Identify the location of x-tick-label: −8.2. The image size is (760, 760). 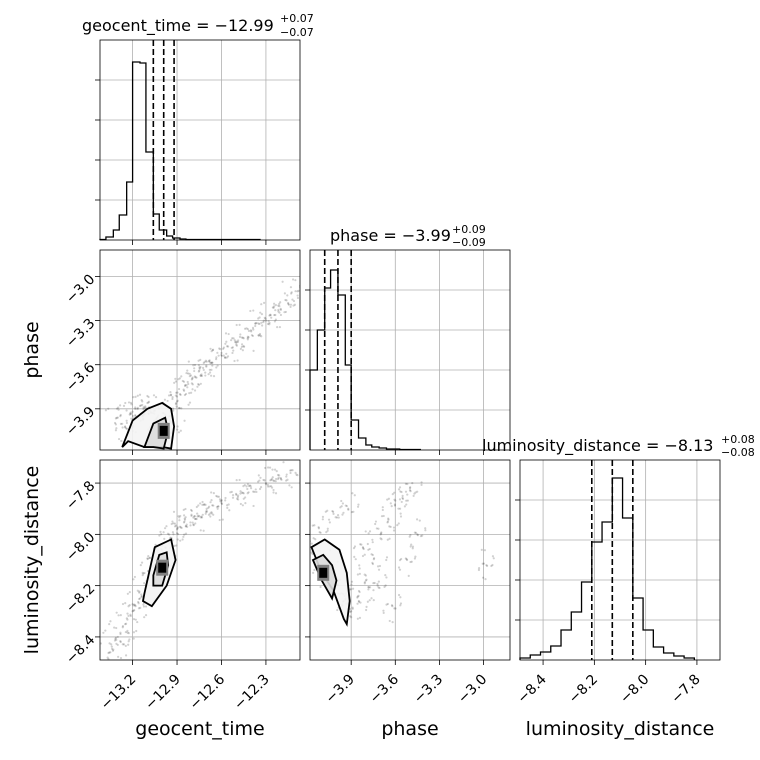
(583, 689).